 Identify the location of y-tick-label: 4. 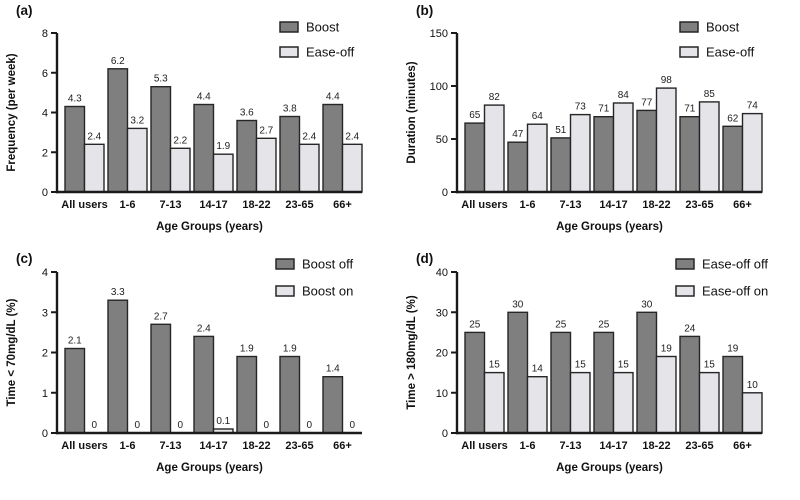
(45, 273).